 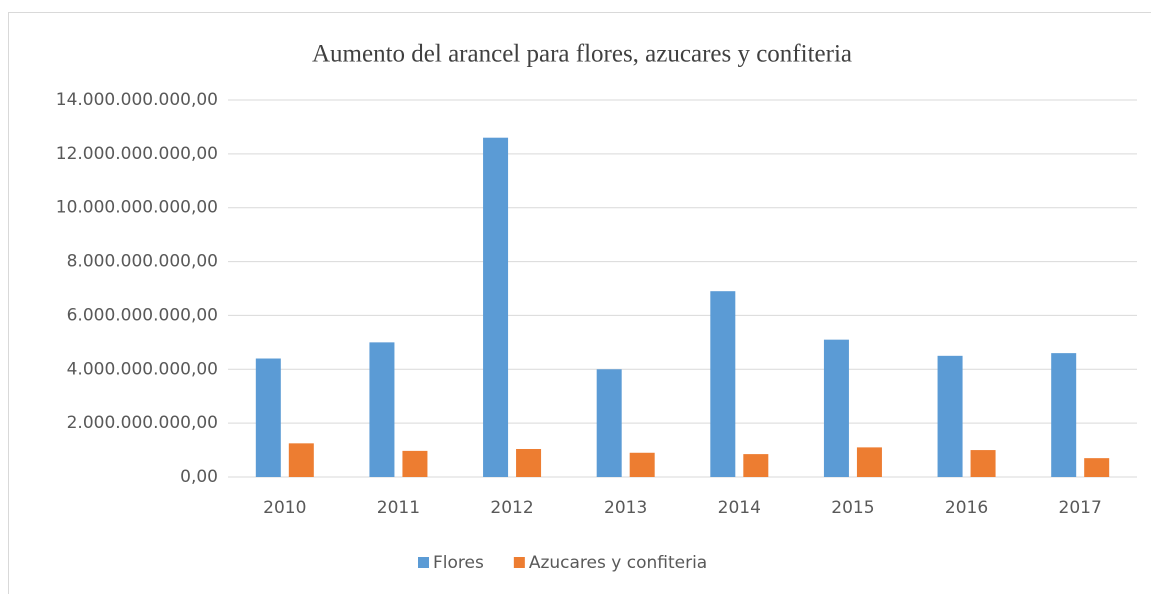 What do you see at coordinates (458, 563) in the screenshot?
I see `legend-label: Flores` at bounding box center [458, 563].